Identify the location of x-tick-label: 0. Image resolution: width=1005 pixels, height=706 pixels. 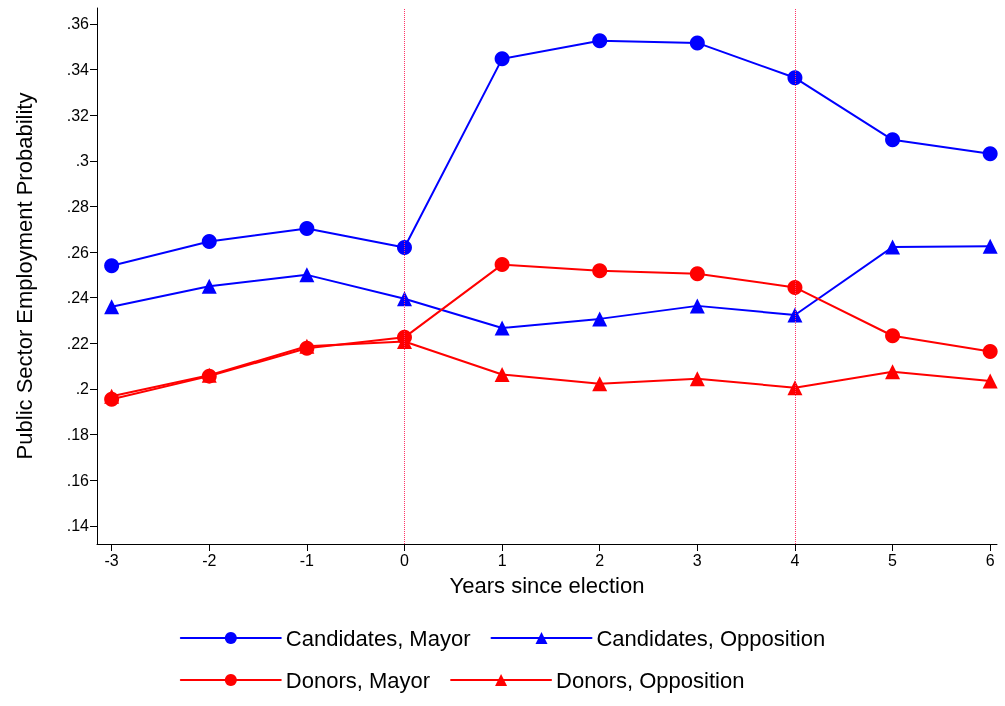
(405, 560).